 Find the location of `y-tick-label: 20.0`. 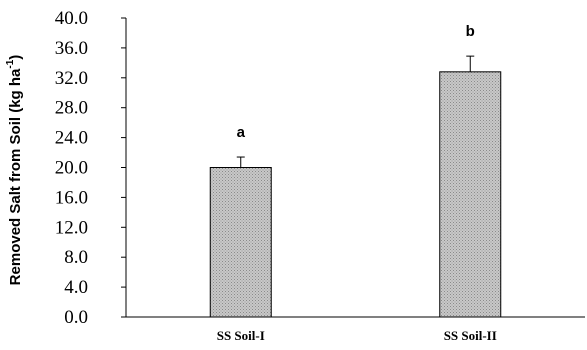

y-tick-label: 20.0 is located at coordinates (71, 168).